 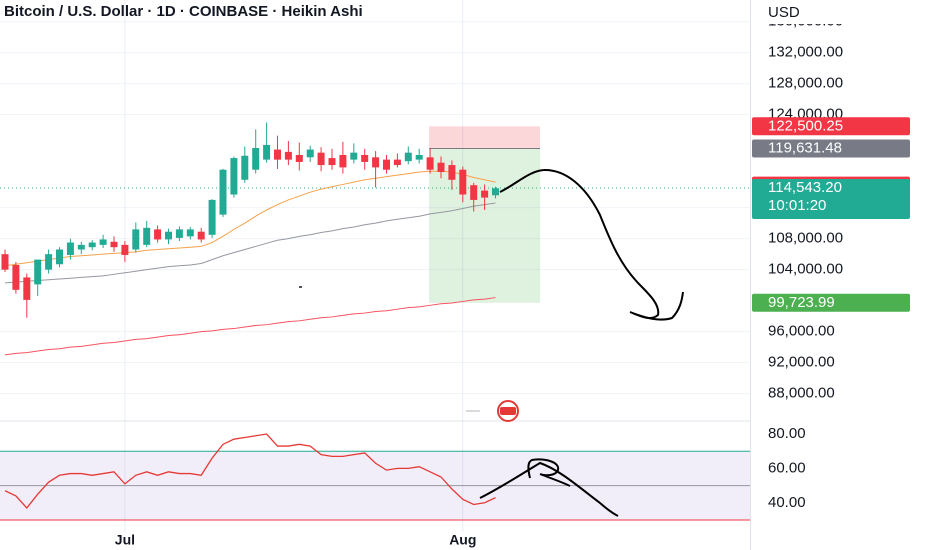 What do you see at coordinates (462, 540) in the screenshot?
I see `x-tick-label: Aug` at bounding box center [462, 540].